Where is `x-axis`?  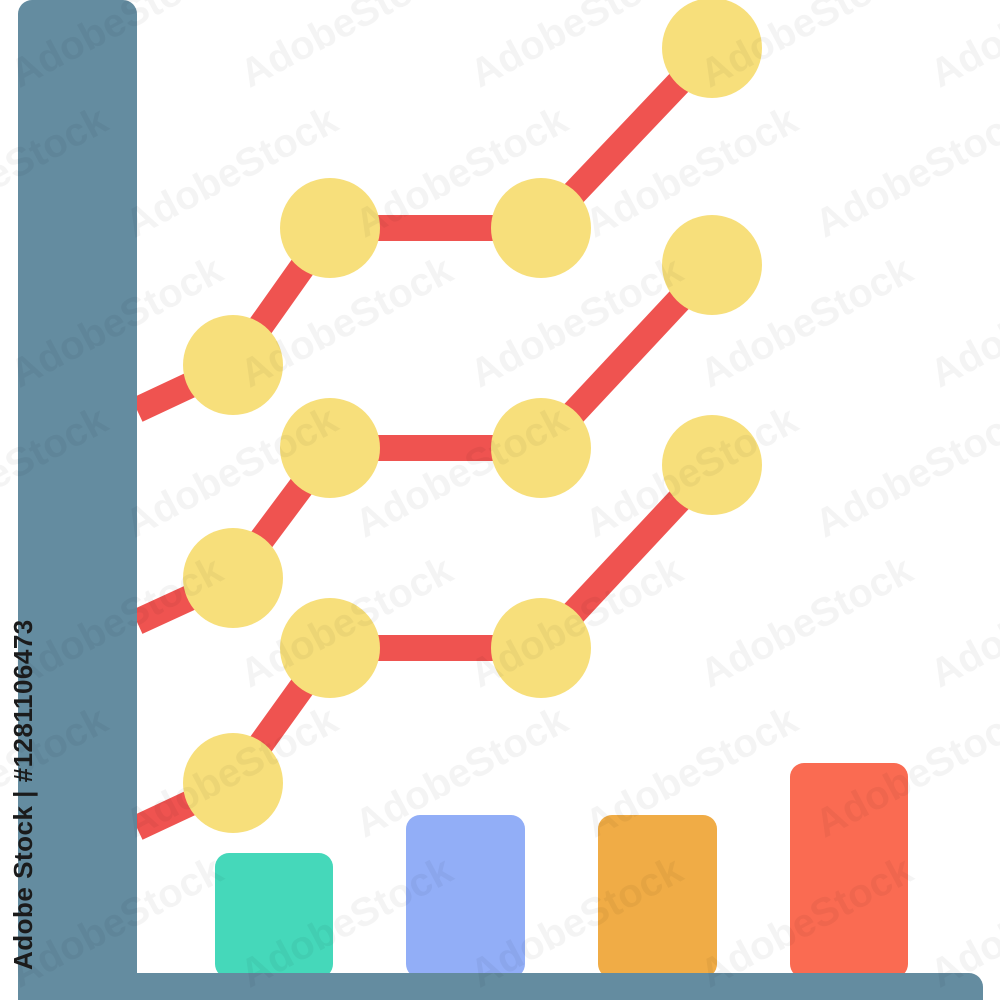 x-axis is located at coordinates (500, 986).